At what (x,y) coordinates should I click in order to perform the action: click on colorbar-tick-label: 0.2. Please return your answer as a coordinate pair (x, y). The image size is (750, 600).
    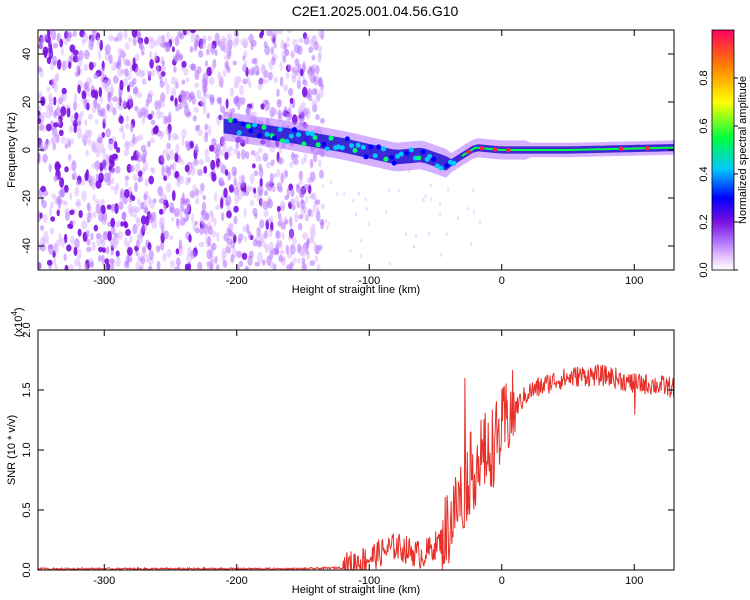
    Looking at the image, I should click on (704, 221).